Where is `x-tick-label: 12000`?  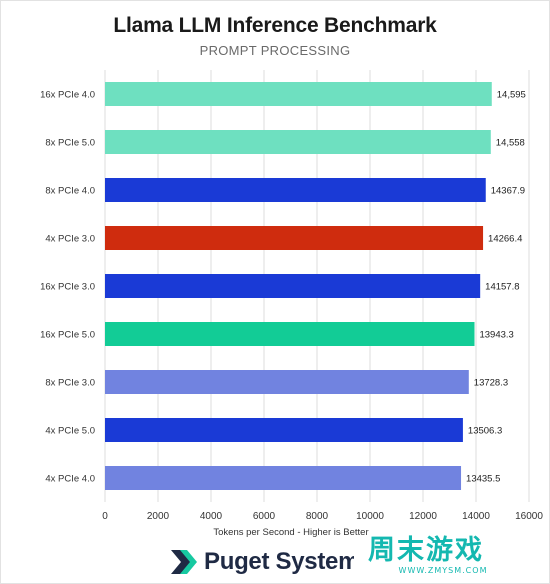
x-tick-label: 12000 is located at coordinates (423, 516).